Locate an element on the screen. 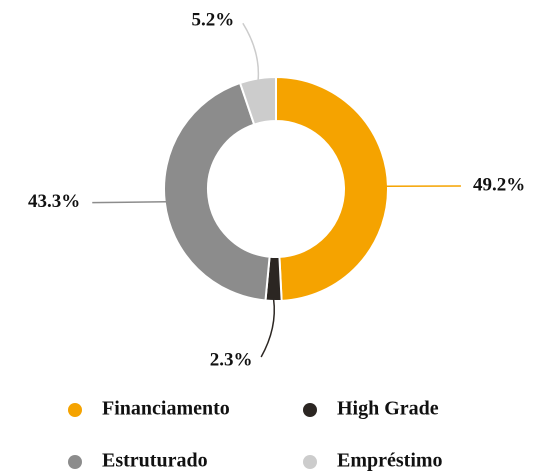 The width and height of the screenshot is (539, 475). value-label: 5.2% is located at coordinates (212, 20).